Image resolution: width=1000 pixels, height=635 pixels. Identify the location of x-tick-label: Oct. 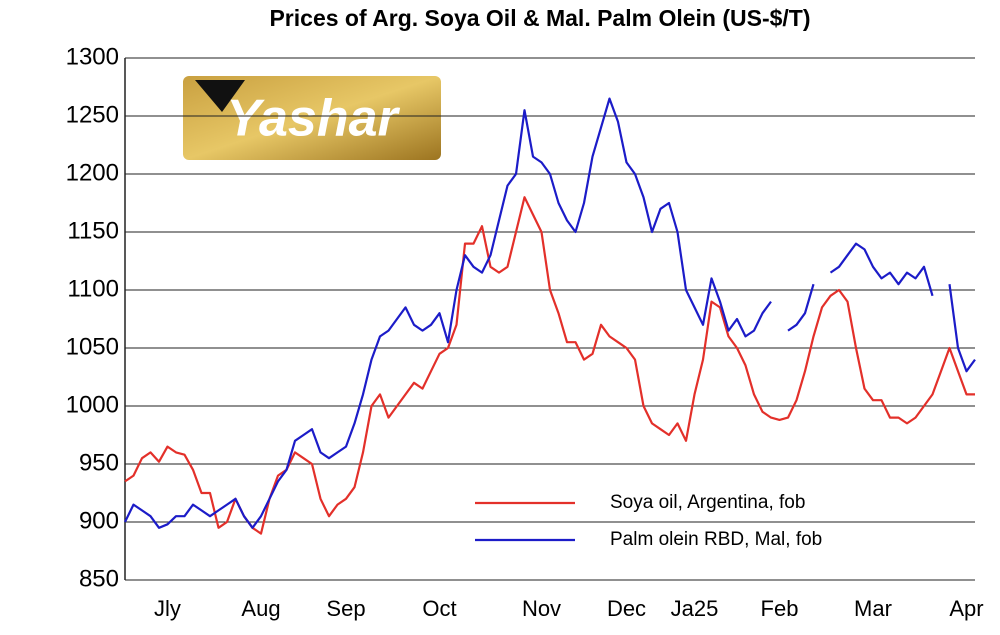
(439, 608).